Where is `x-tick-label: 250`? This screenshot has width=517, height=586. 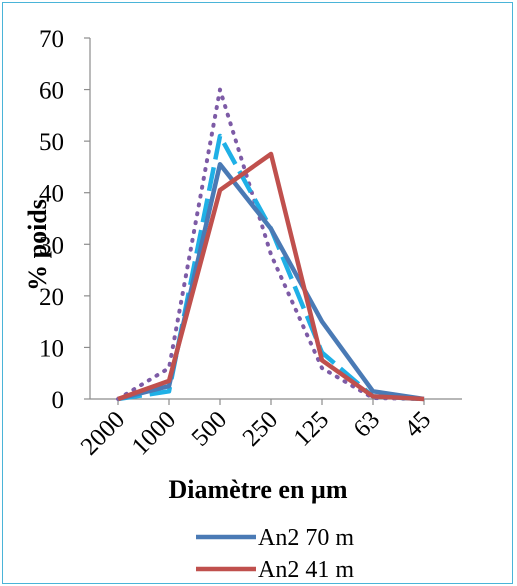
x-tick-label: 250 is located at coordinates (261, 429).